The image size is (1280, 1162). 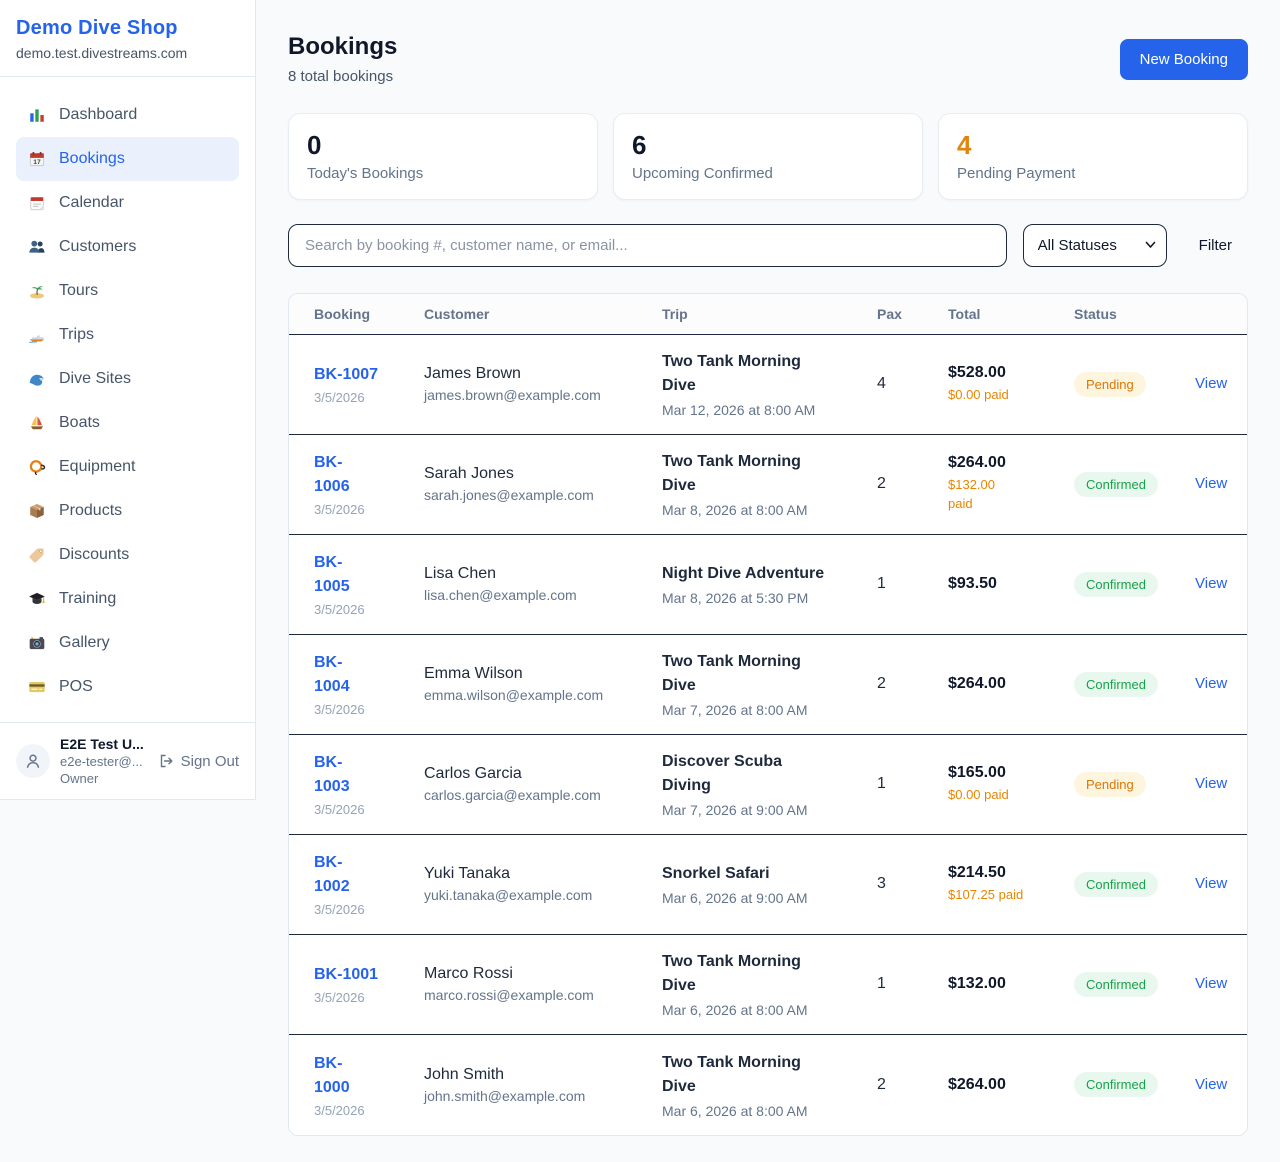 What do you see at coordinates (457, 313) in the screenshot?
I see `column-header-customer: Customer` at bounding box center [457, 313].